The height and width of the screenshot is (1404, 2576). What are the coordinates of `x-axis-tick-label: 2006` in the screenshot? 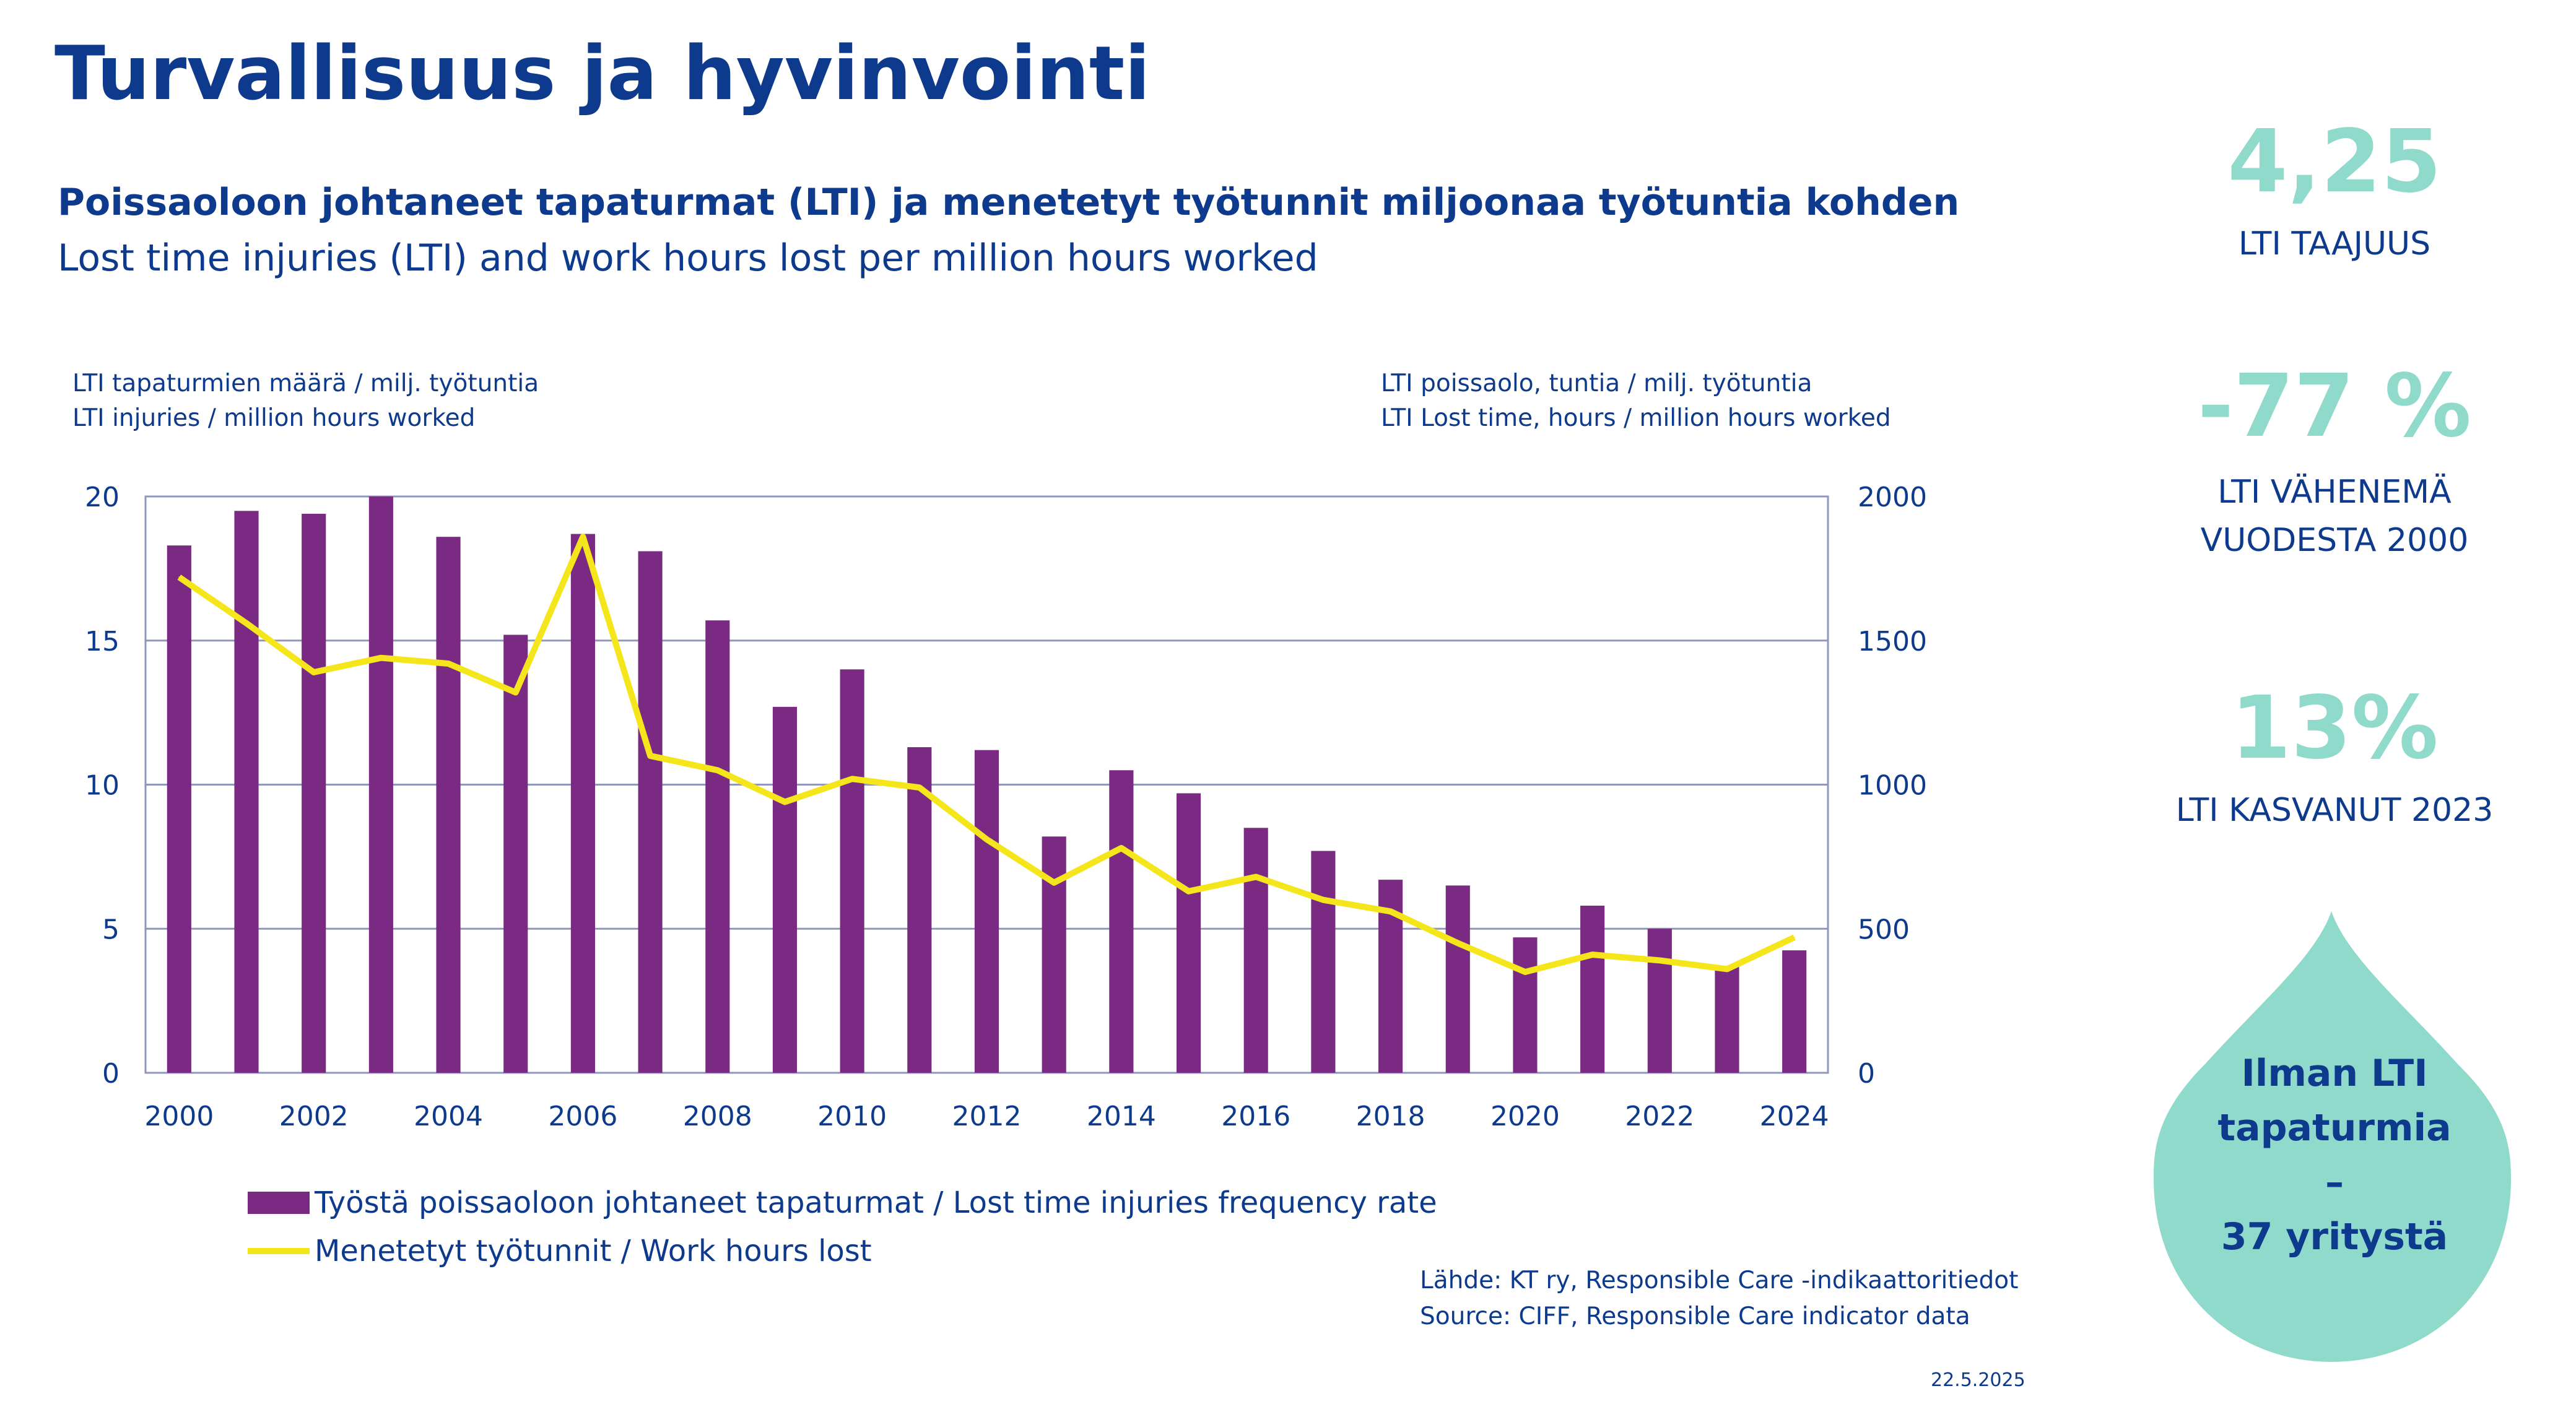 It's located at (582, 1116).